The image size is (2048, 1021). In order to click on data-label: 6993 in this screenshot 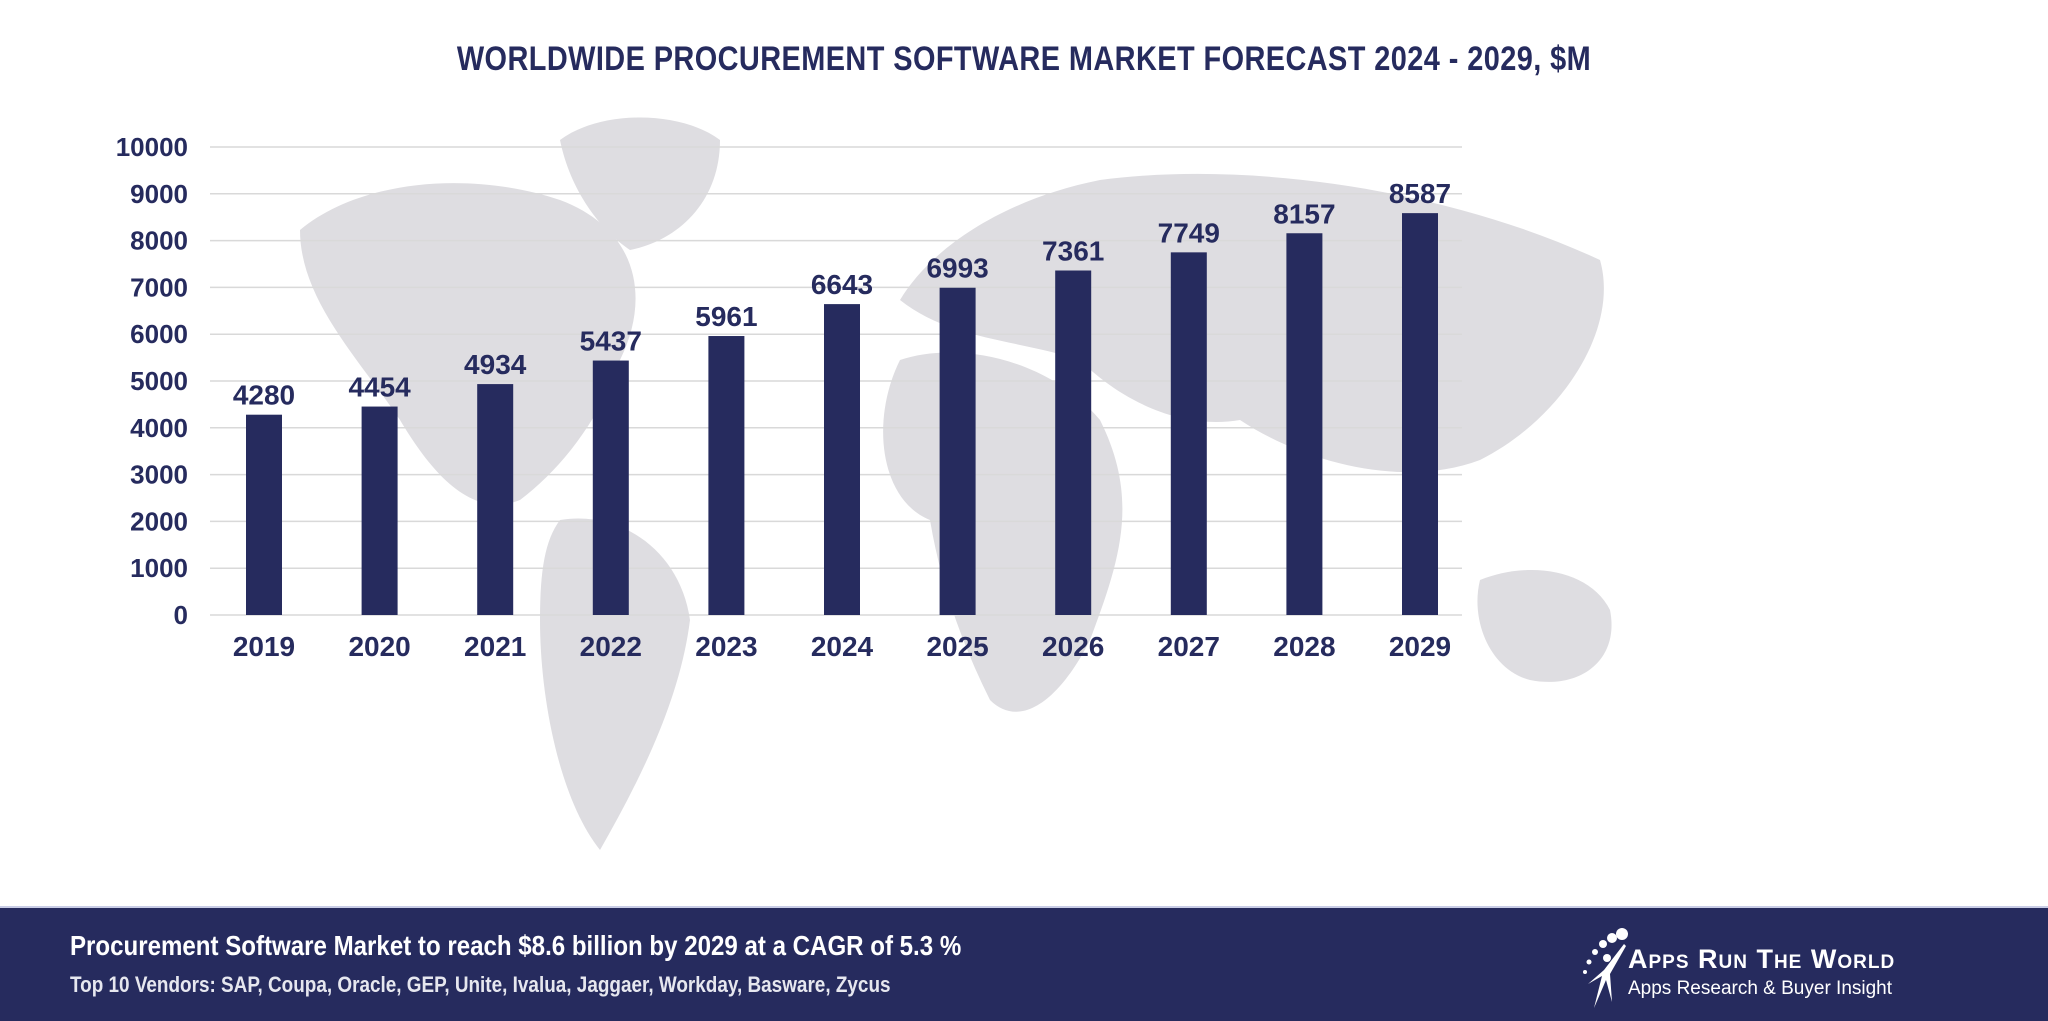, I will do `click(957, 268)`.